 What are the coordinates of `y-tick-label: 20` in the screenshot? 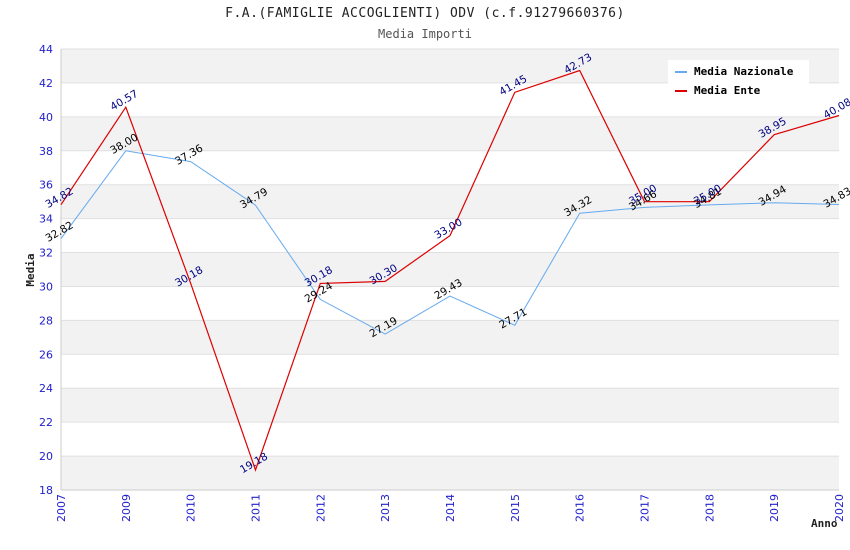 It's located at (46, 456).